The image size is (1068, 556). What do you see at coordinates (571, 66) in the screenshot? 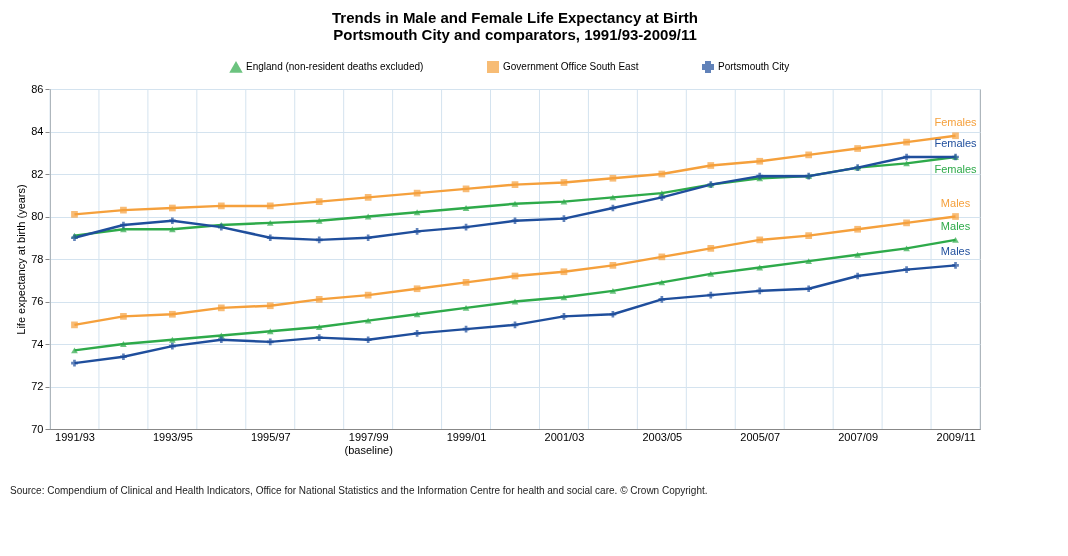
I see `legend-label: Government Office South East` at bounding box center [571, 66].